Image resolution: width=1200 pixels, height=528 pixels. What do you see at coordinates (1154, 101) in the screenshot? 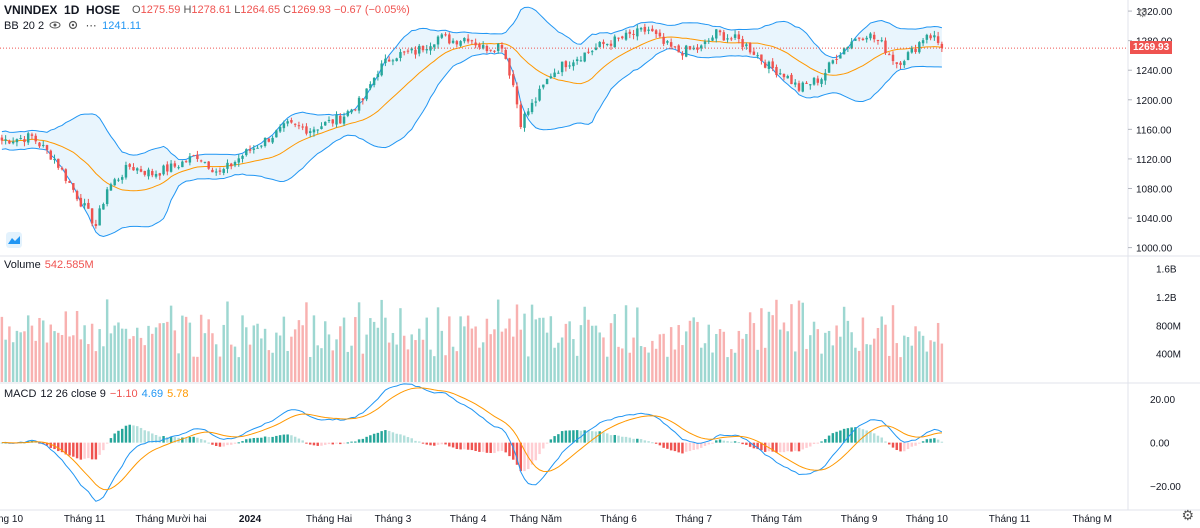
I see `price-tick-label: 1200.00` at bounding box center [1154, 101].